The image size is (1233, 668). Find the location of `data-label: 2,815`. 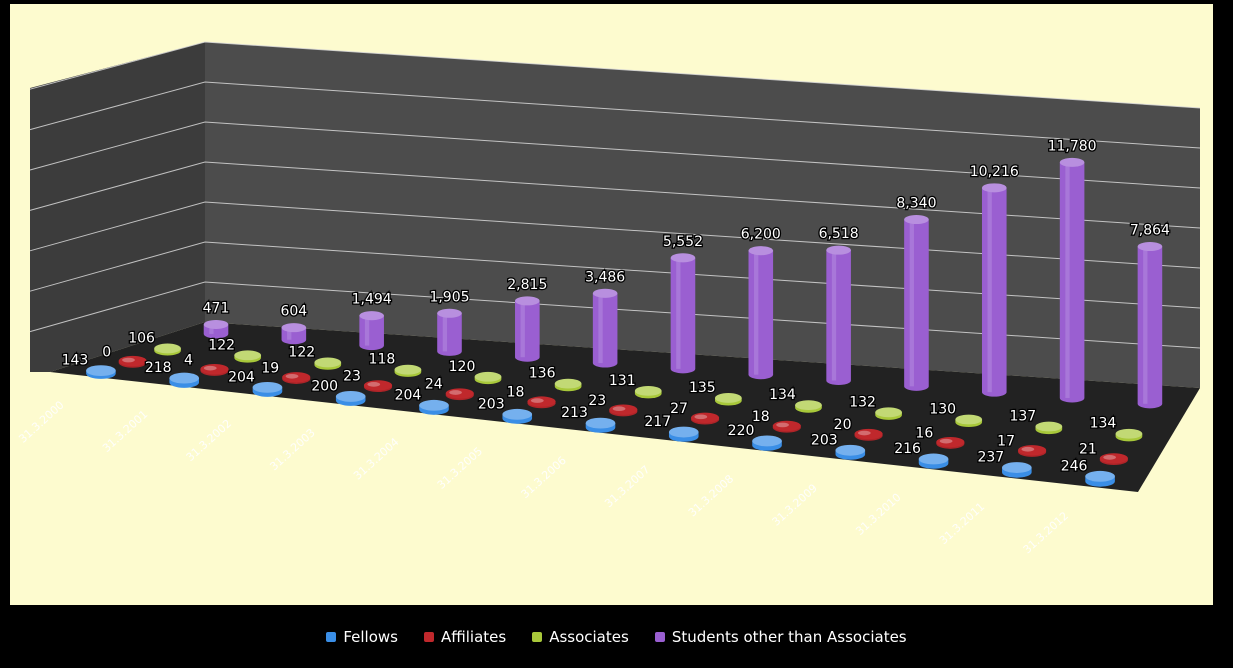

data-label: 2,815 is located at coordinates (527, 285).